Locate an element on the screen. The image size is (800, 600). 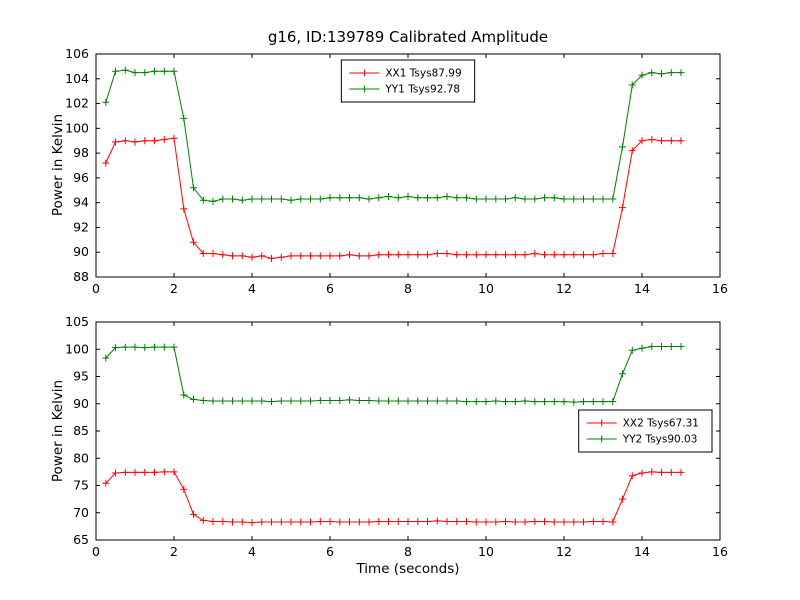
y-tick-label: 96 is located at coordinates (81, 177).